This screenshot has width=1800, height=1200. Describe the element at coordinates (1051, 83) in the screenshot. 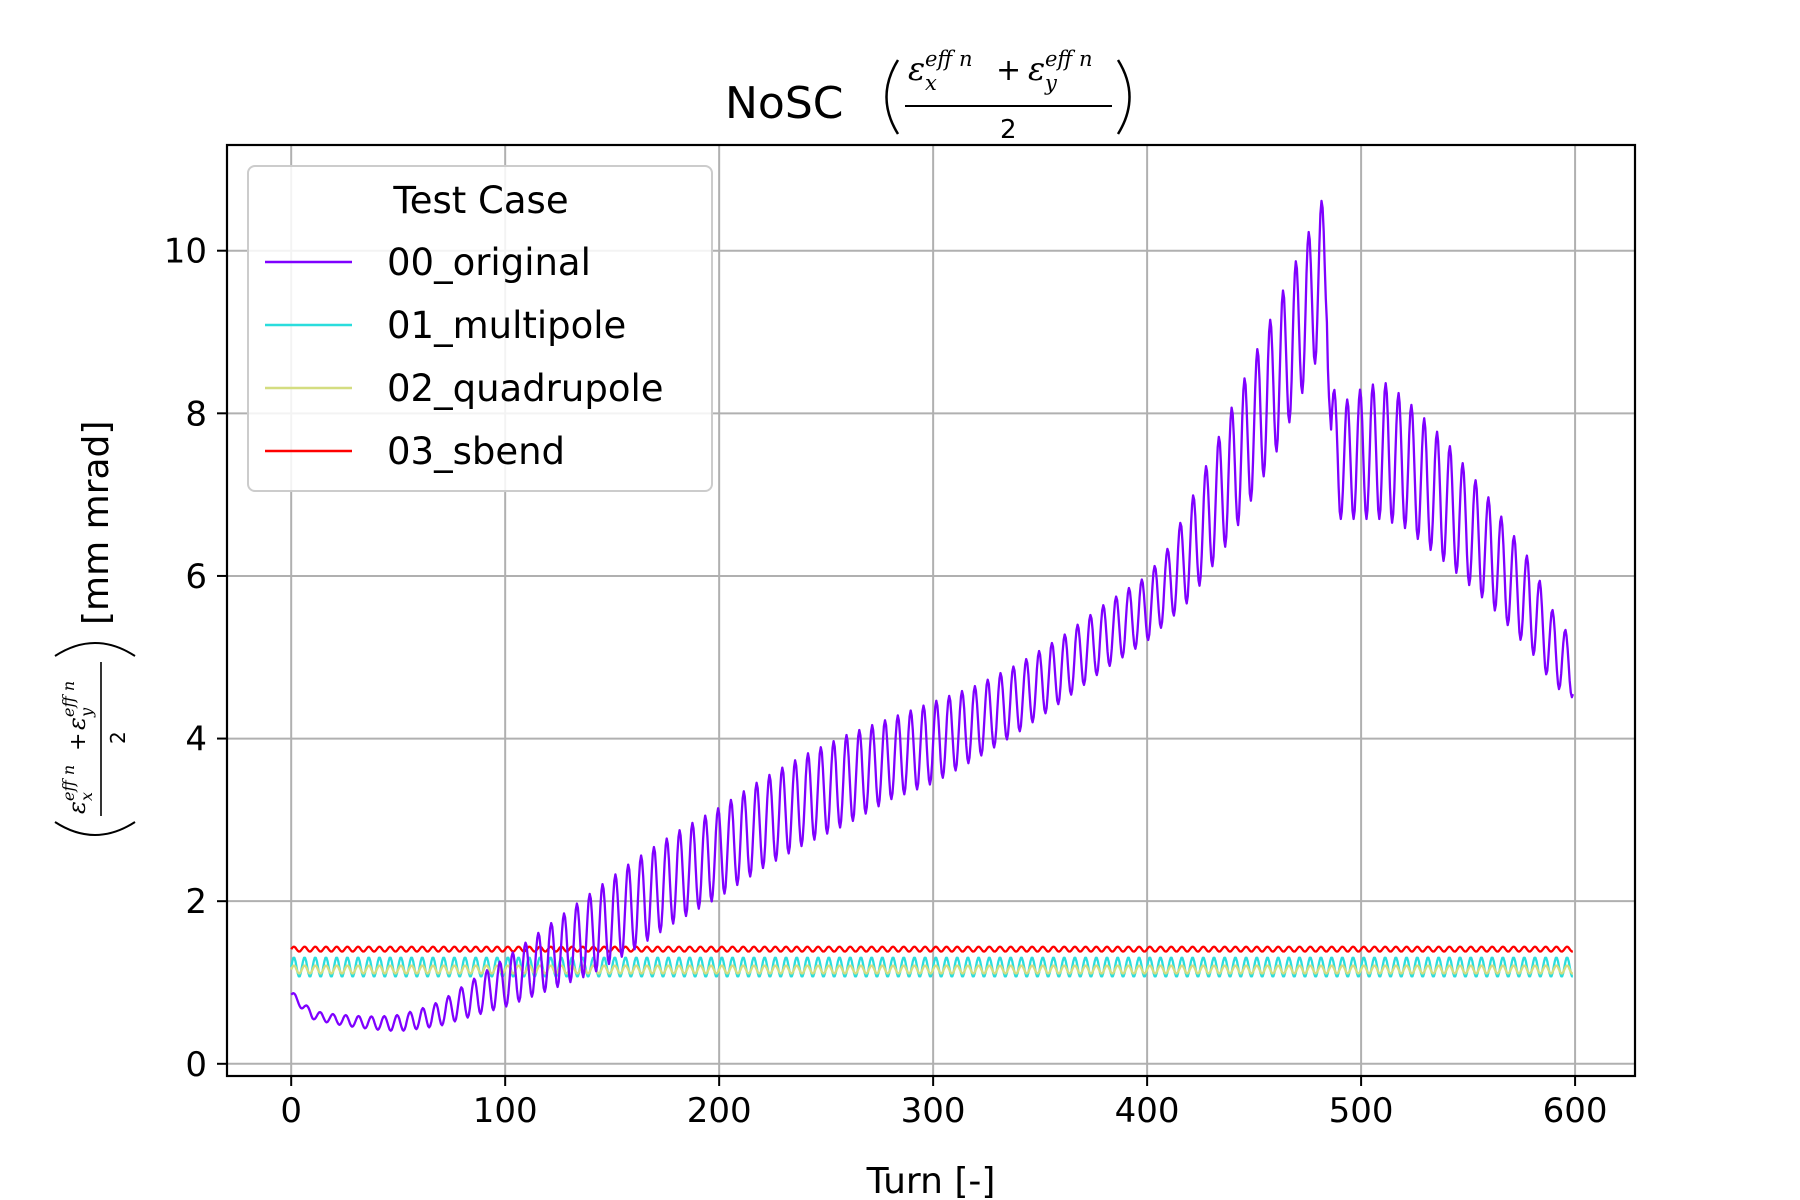

I see `title-eps-y-sub: y` at that location.